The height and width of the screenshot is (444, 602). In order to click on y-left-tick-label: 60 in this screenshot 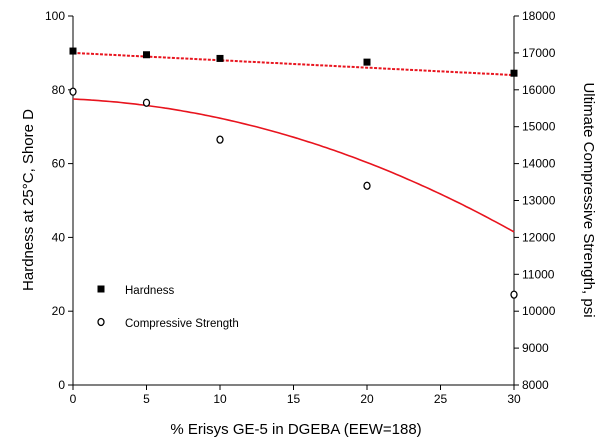, I will do `click(59, 164)`.